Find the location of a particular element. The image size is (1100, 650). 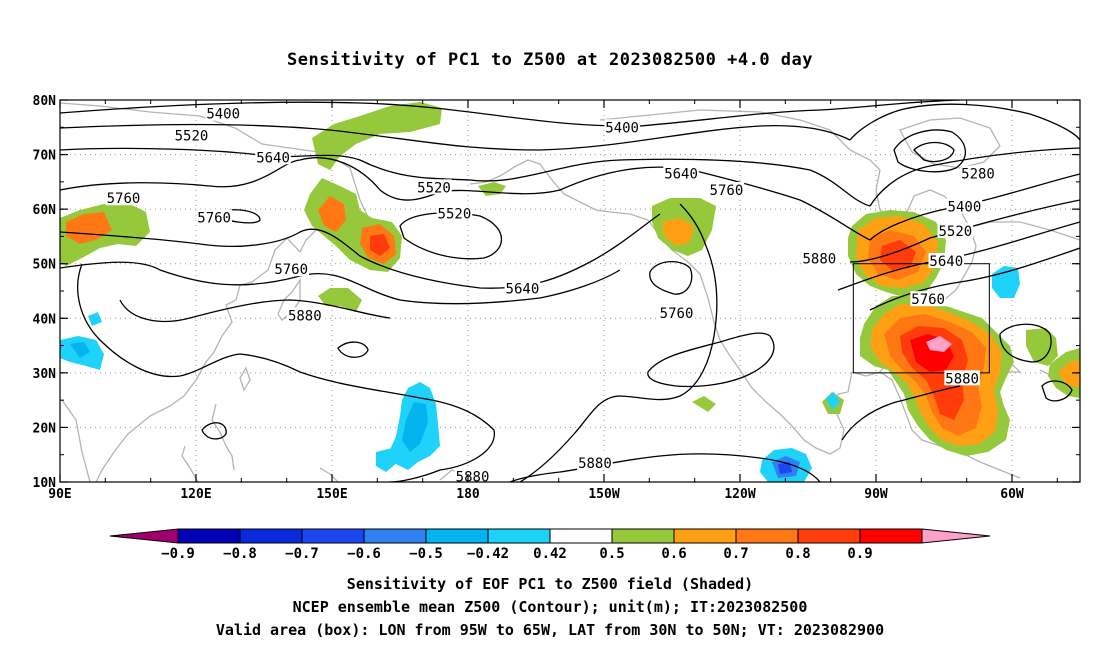

longitude-label: 90W is located at coordinates (876, 494).